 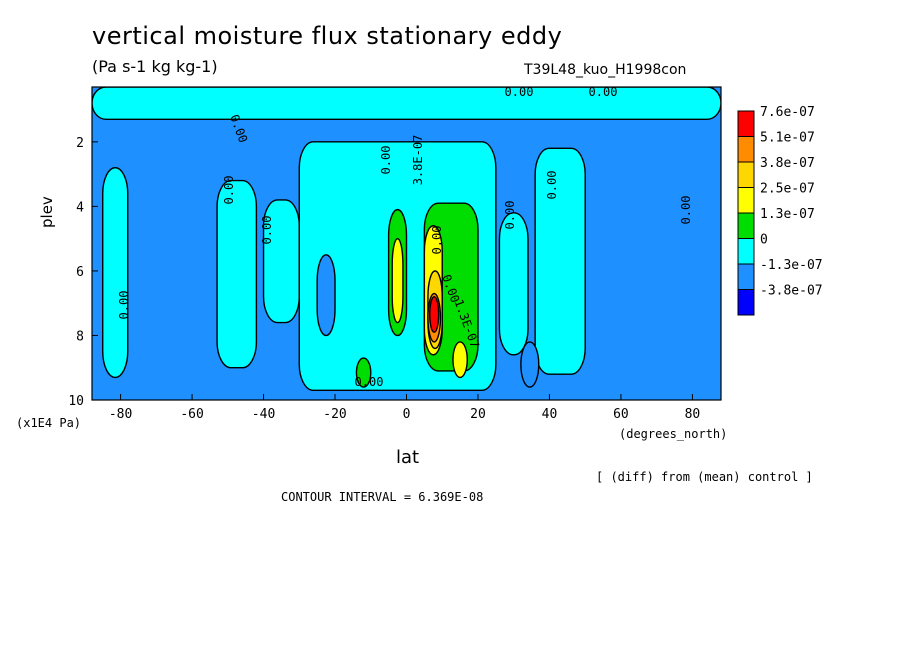 I want to click on y-tick-label: 6, so click(x=80, y=272).